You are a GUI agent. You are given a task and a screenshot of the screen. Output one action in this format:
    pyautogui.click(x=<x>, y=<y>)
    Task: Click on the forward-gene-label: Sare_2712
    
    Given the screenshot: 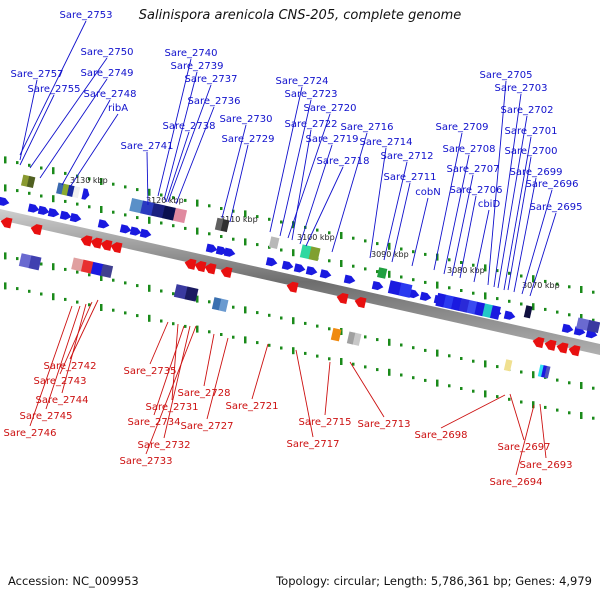 What is the action you would take?
    pyautogui.click(x=407, y=156)
    